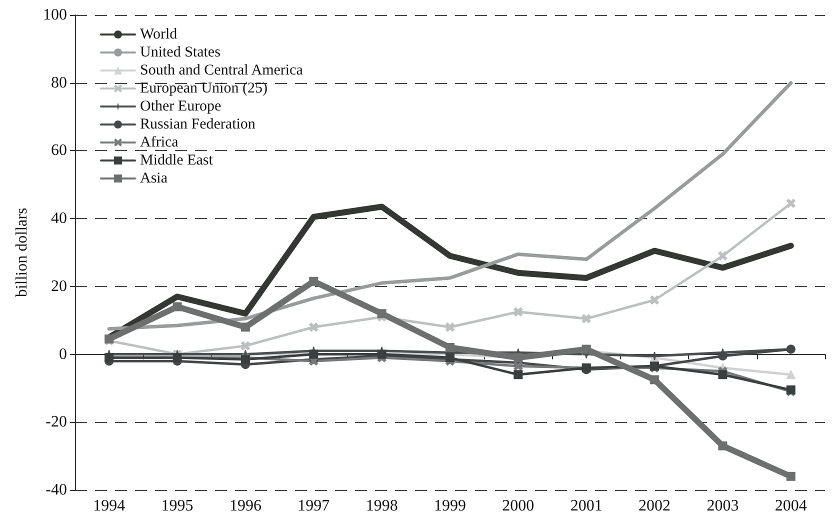 Image resolution: width=835 pixels, height=520 pixels. I want to click on x-tick-label: 2001, so click(586, 506).